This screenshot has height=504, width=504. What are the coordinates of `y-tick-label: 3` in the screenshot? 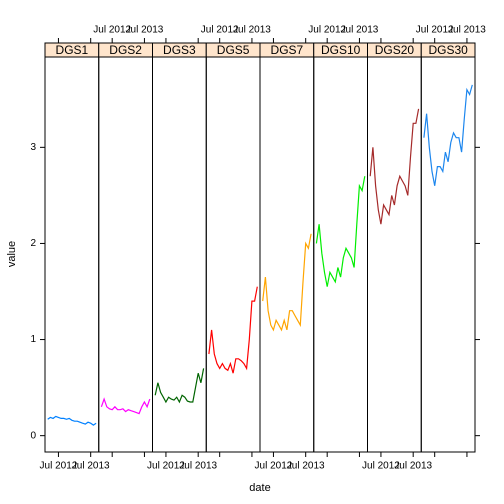 It's located at (33, 147).